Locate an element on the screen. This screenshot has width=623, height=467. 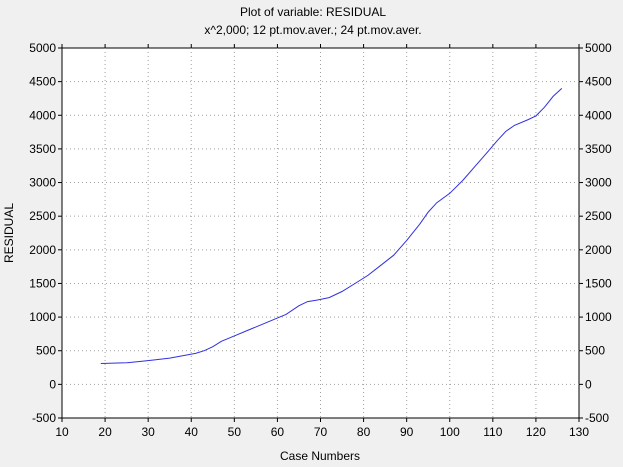
x-tick-label: 70 is located at coordinates (321, 432).